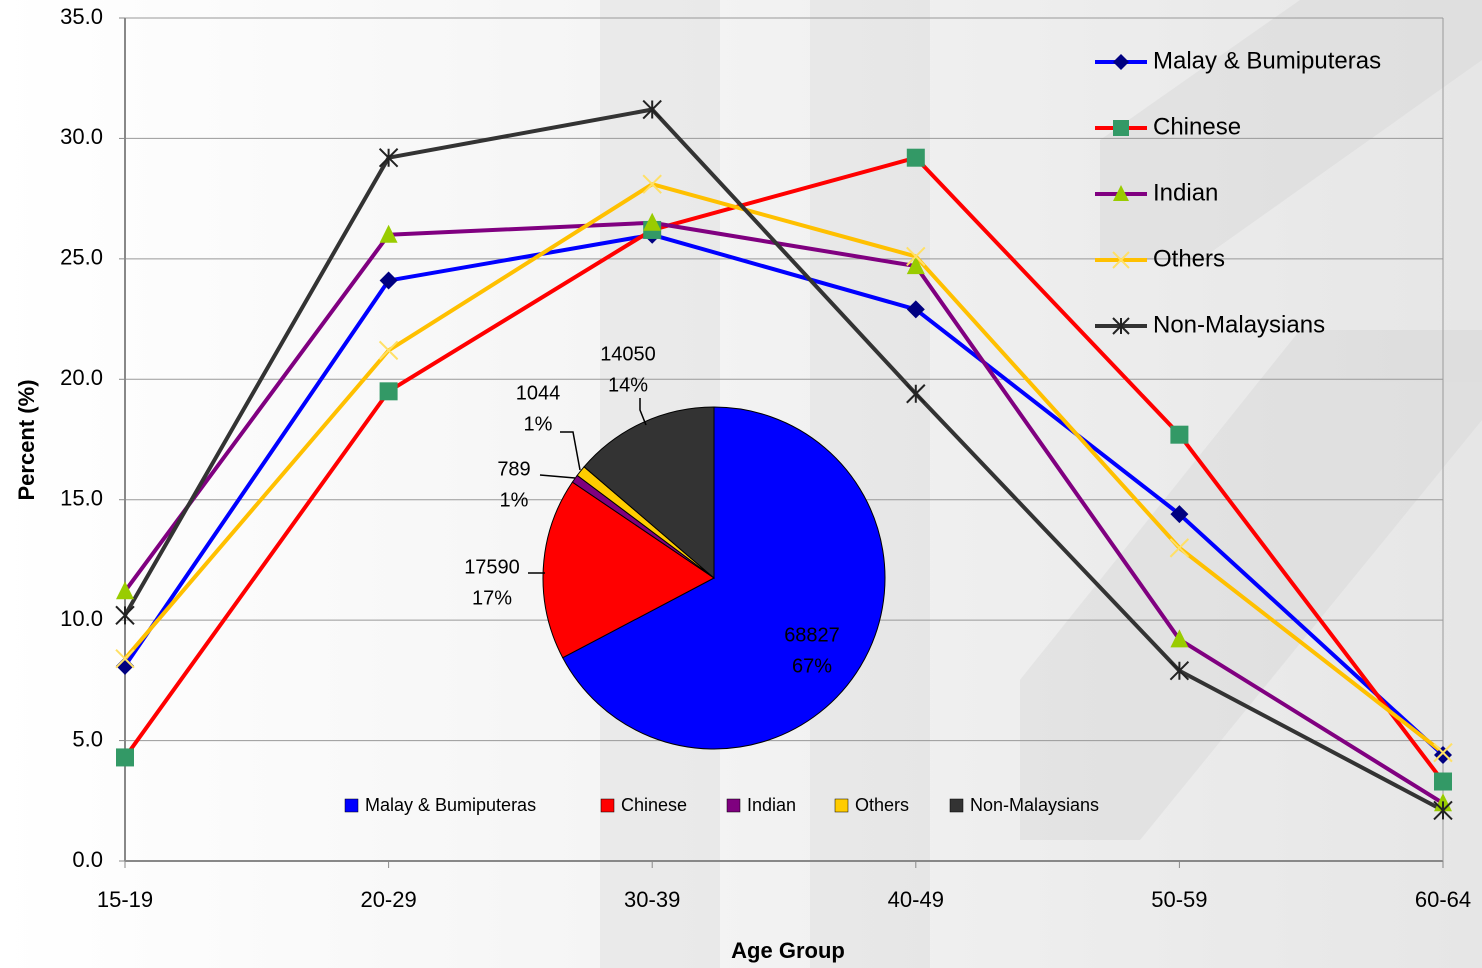 This screenshot has height=968, width=1482. I want to click on pie-percent-label: 67%, so click(812, 666).